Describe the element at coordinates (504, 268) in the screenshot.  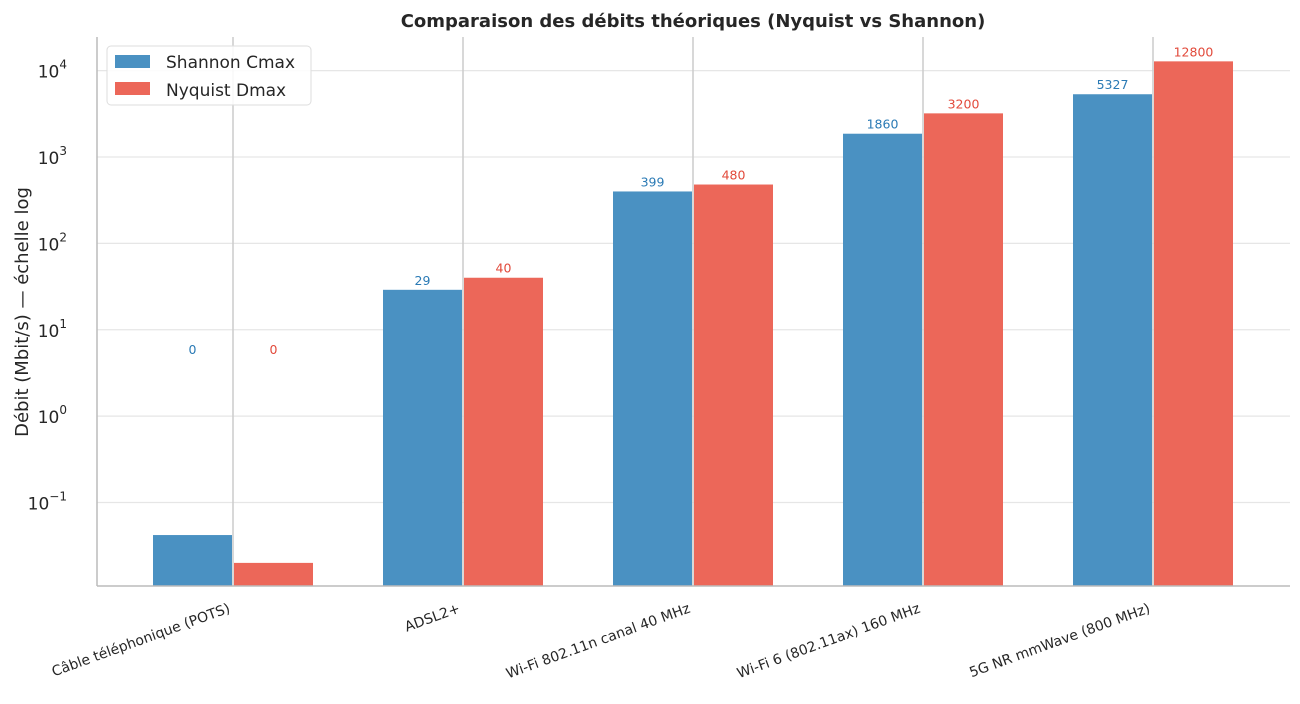
I see `data-label-nyquist: 40` at that location.